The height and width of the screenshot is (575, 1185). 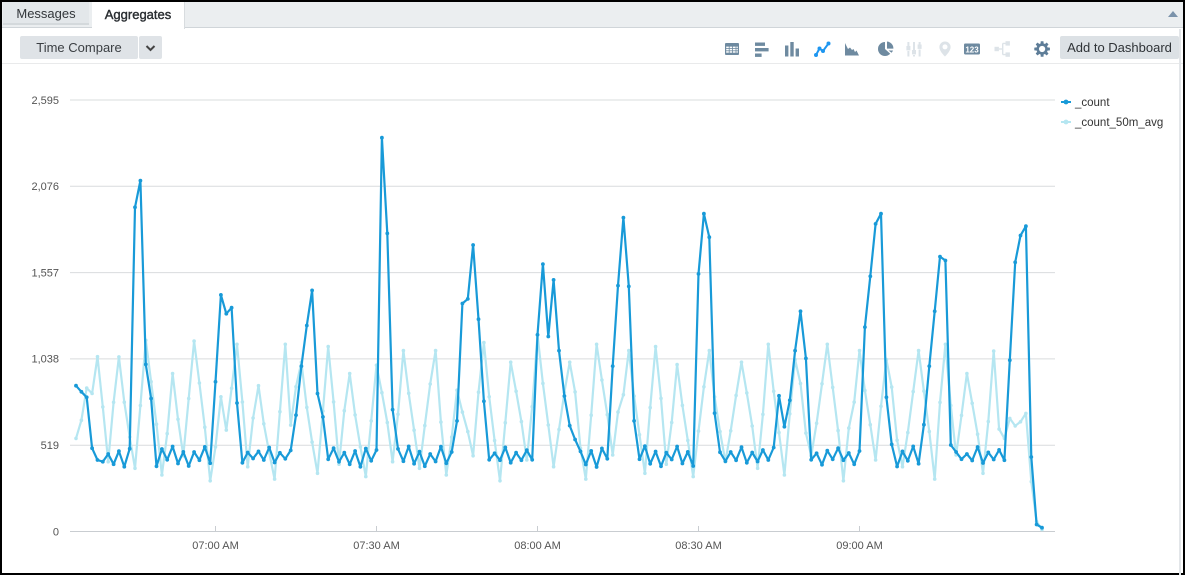 I want to click on svg-text: 1,038, so click(x=45, y=360).